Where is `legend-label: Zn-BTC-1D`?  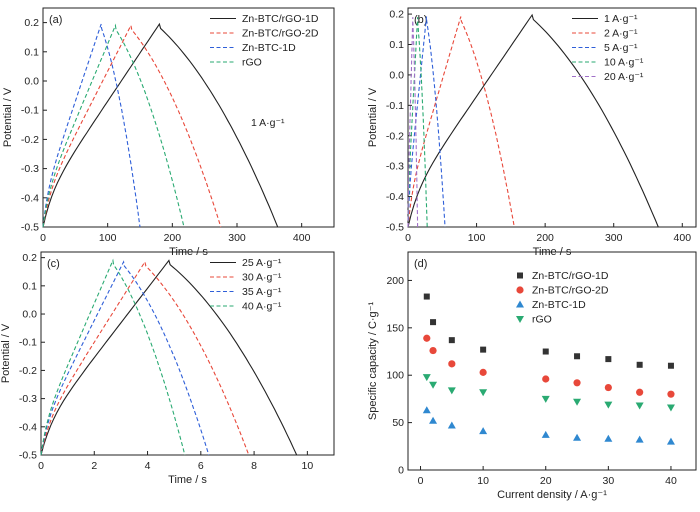 legend-label: Zn-BTC-1D is located at coordinates (269, 48).